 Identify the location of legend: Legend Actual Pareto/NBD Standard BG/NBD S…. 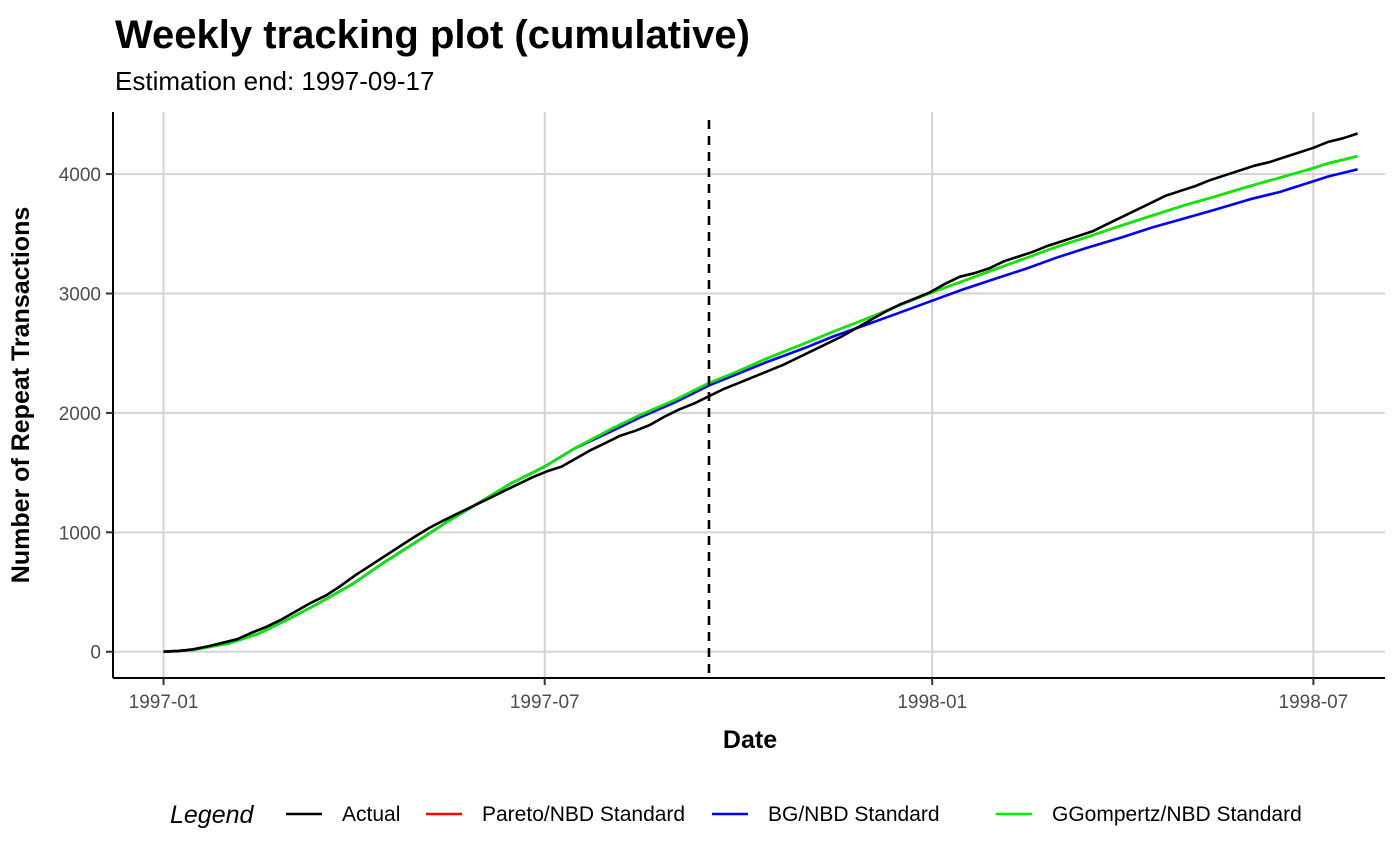
(736, 815).